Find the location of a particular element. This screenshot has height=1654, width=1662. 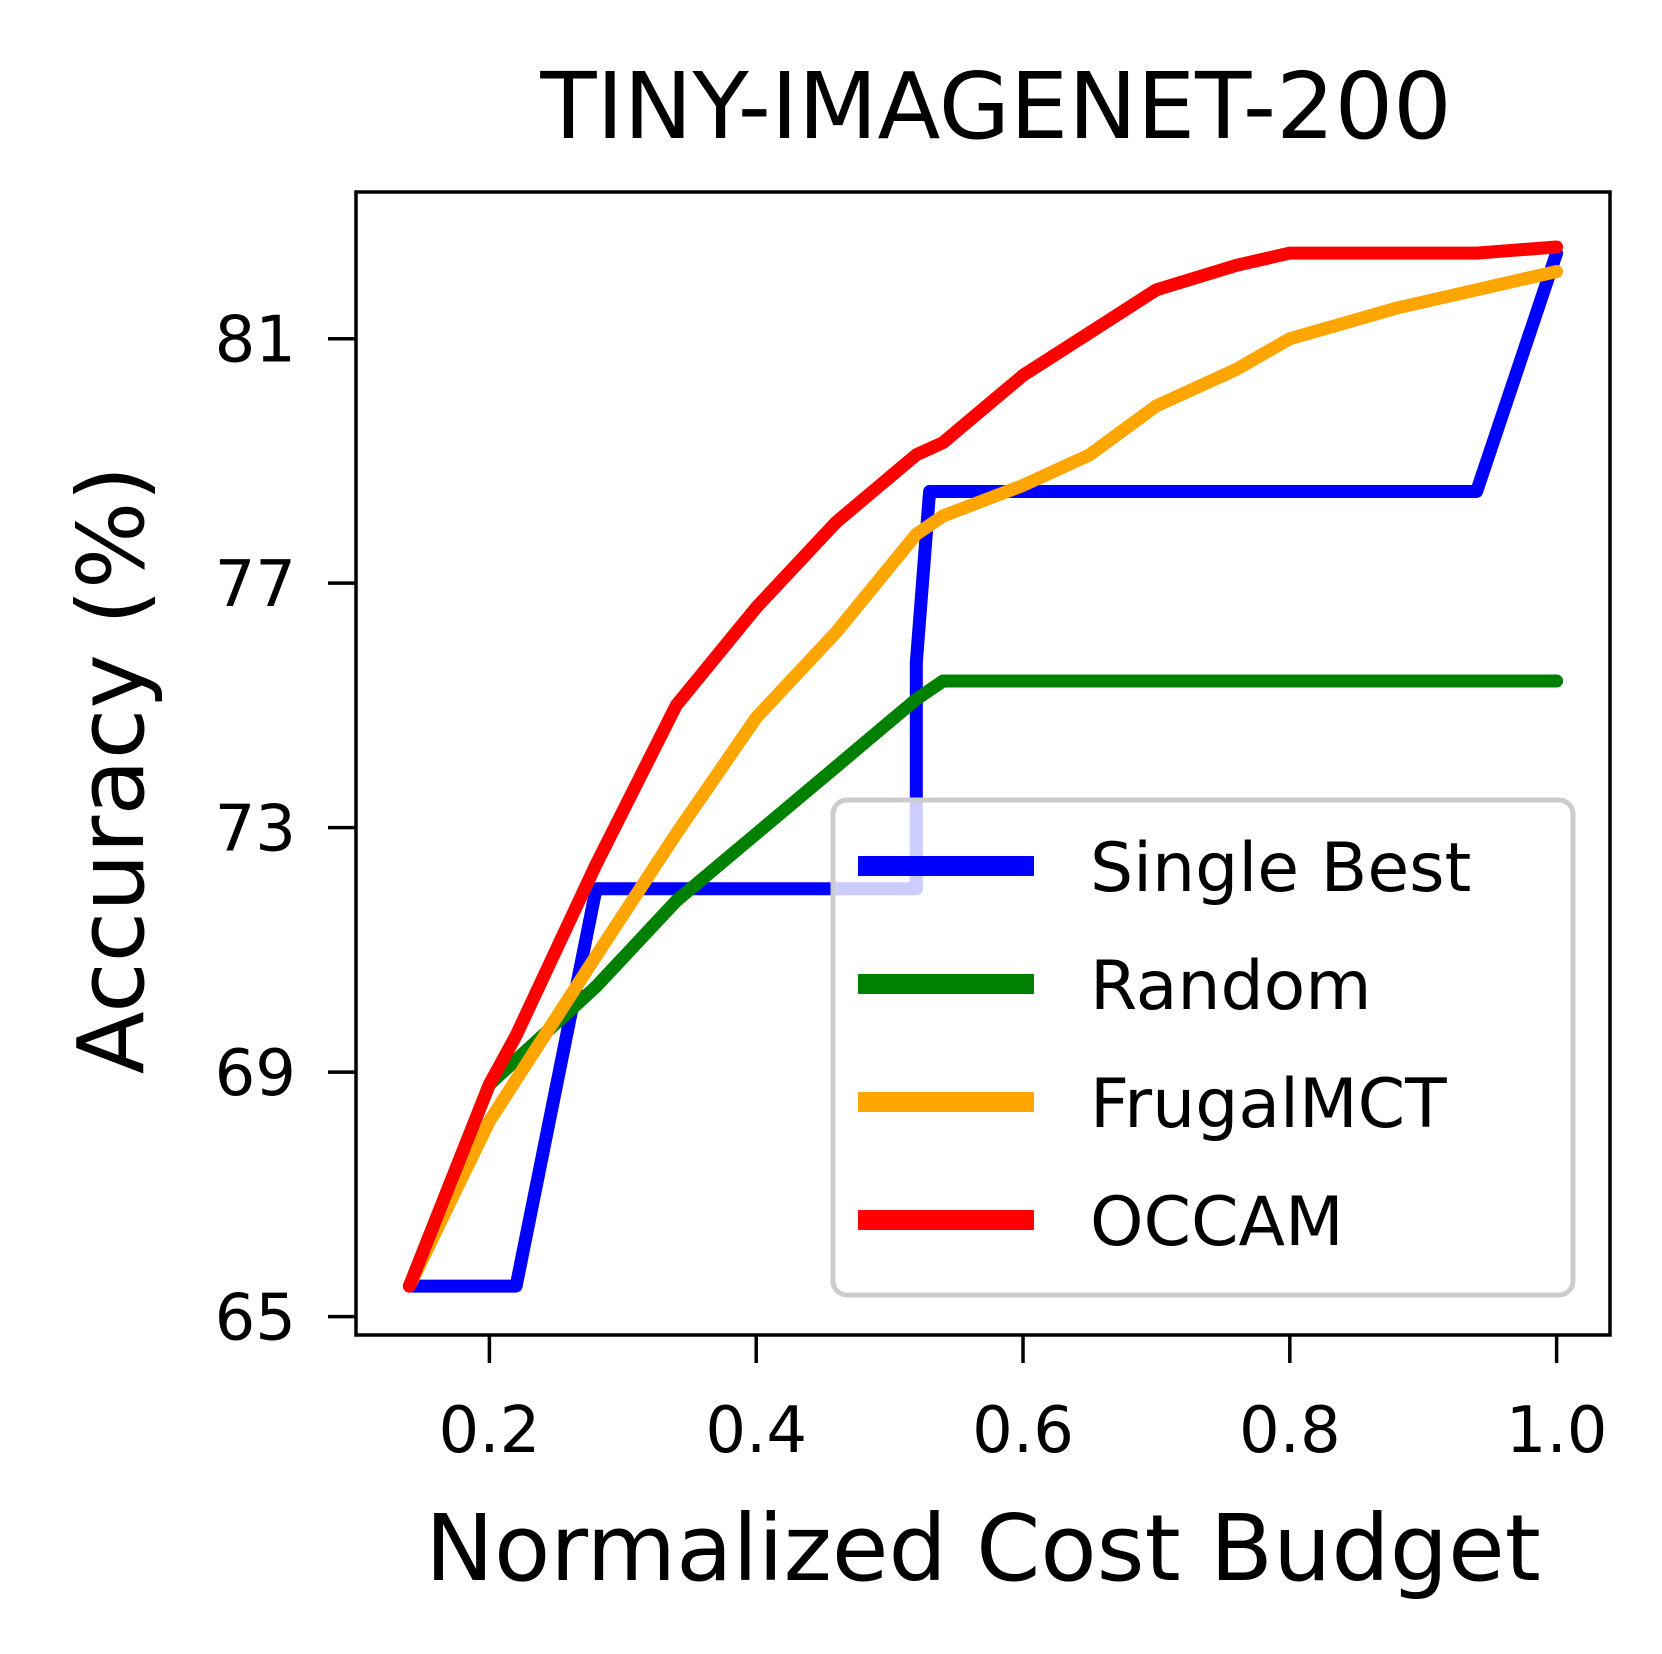

legend-label-occam: OCCAM is located at coordinates (1217, 1222).